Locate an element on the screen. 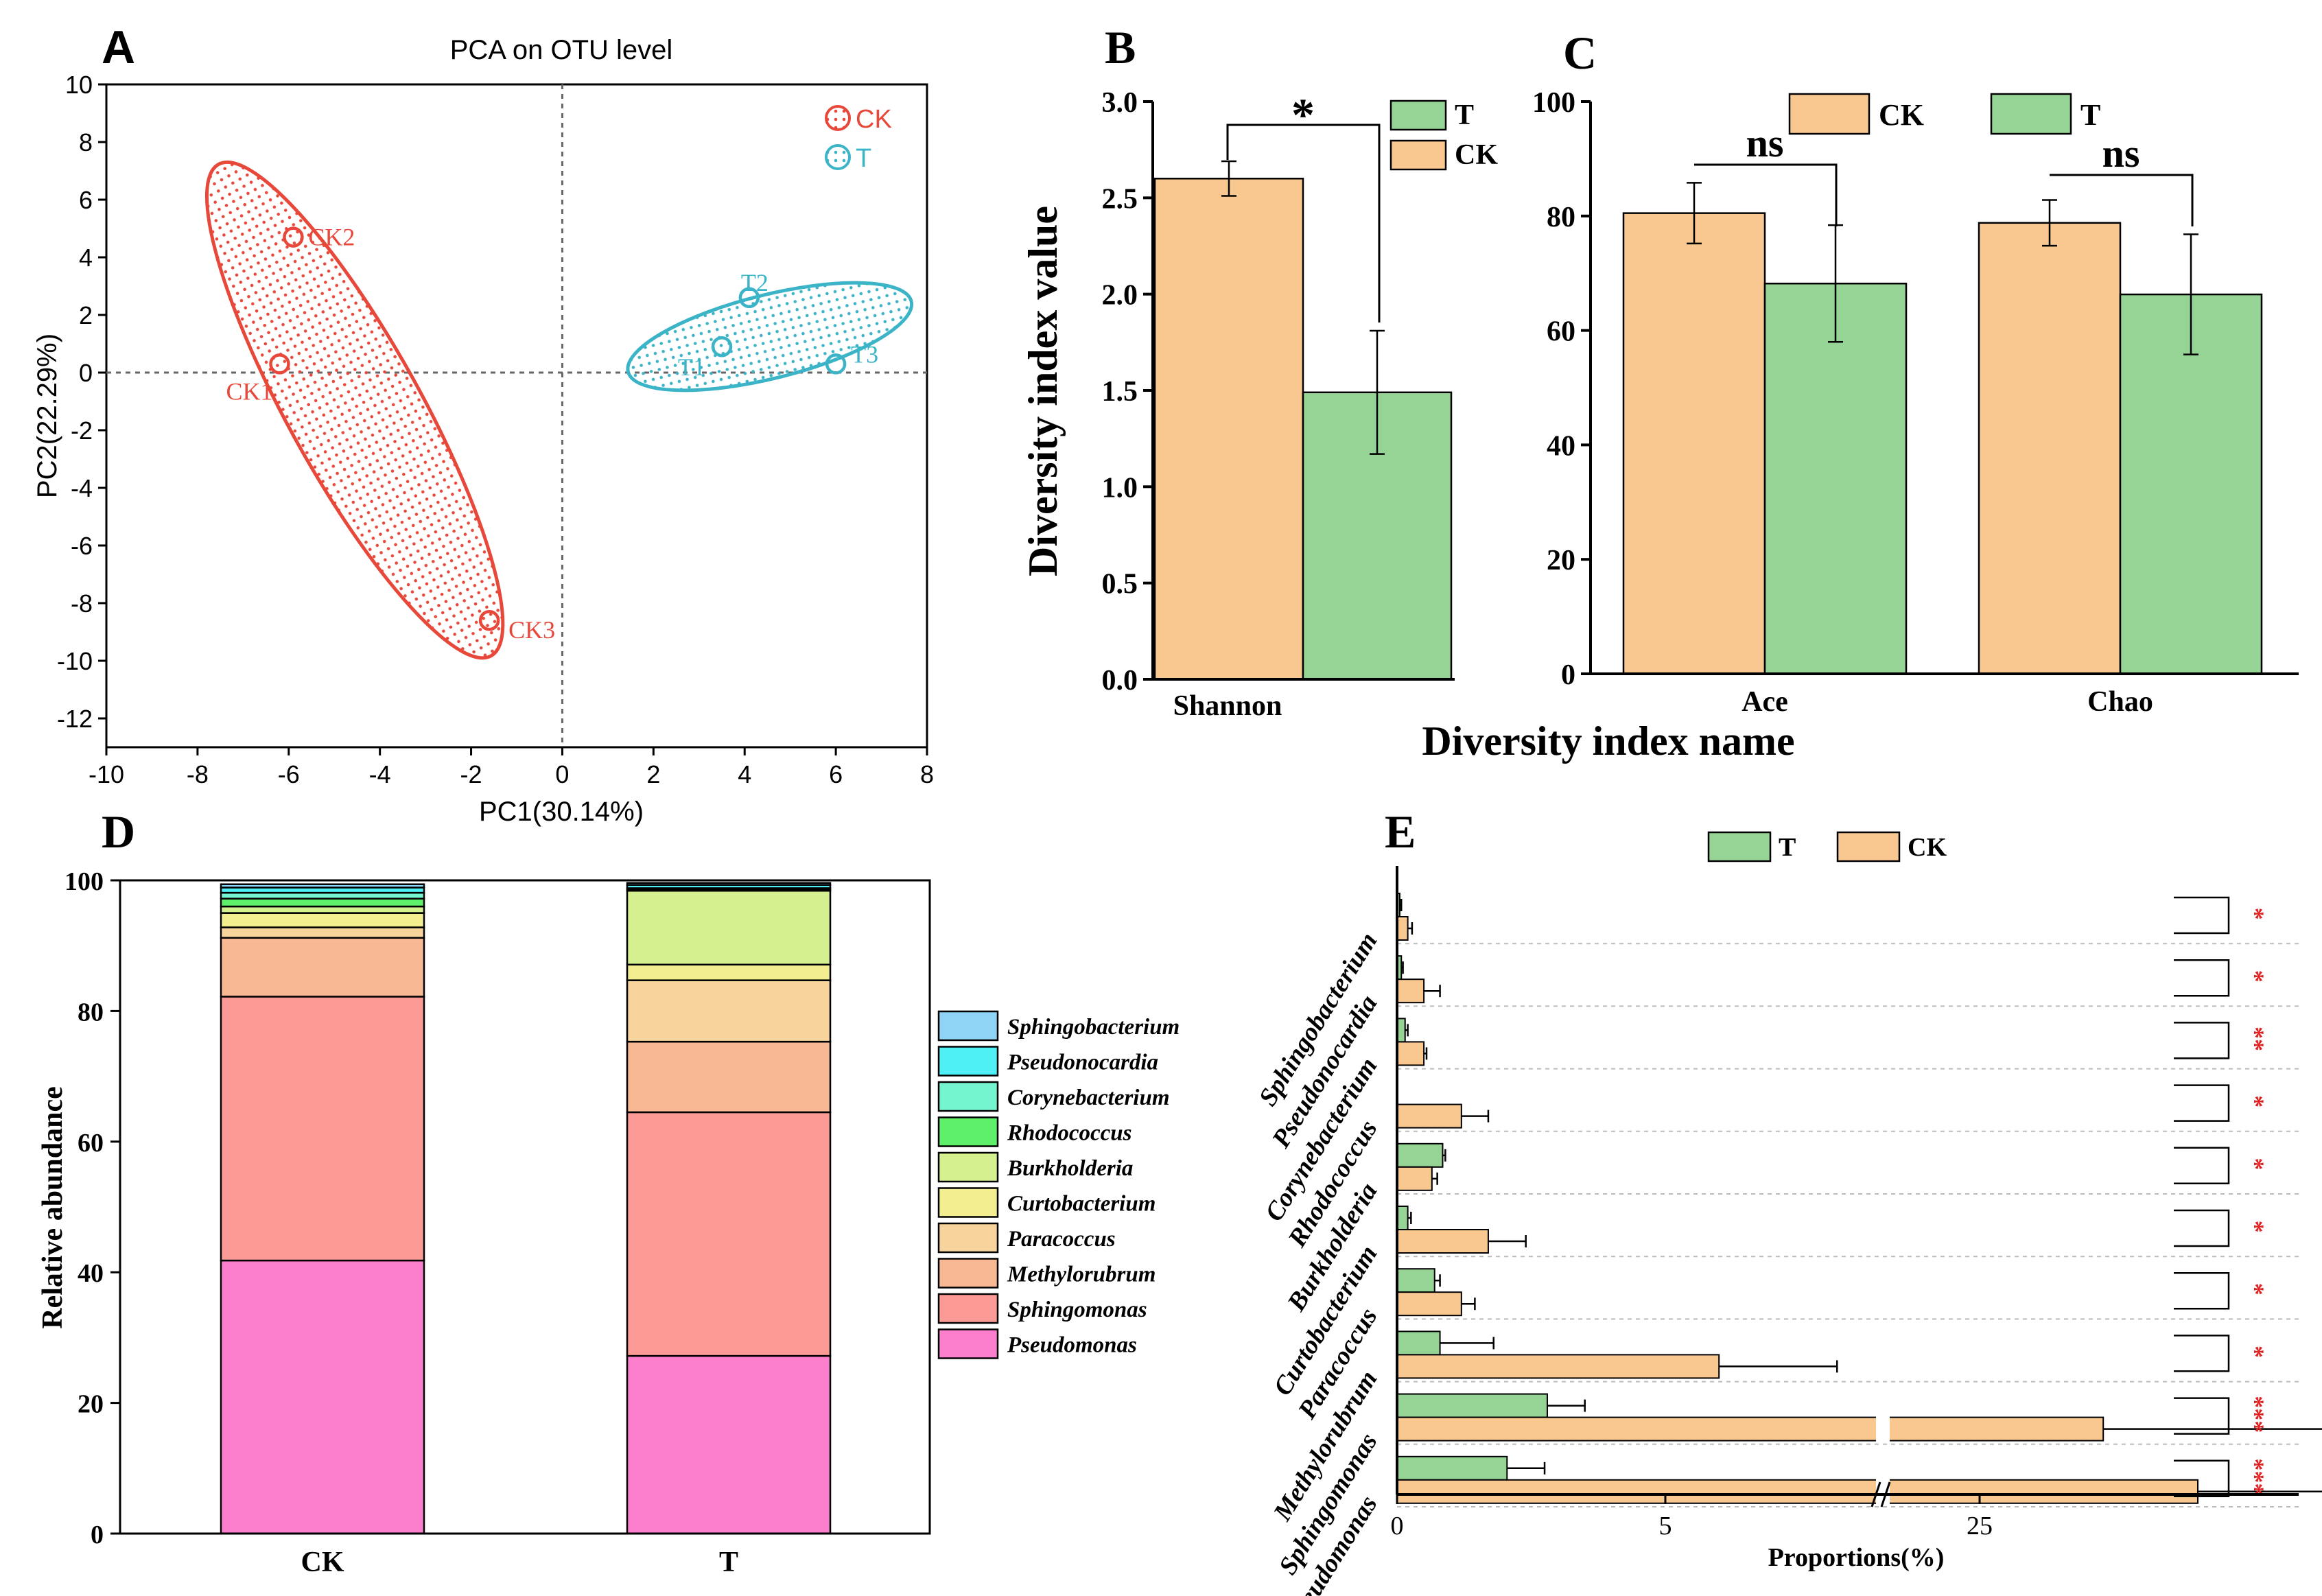 The width and height of the screenshot is (2322, 1596). stack-t-sphingomonas is located at coordinates (729, 1234).